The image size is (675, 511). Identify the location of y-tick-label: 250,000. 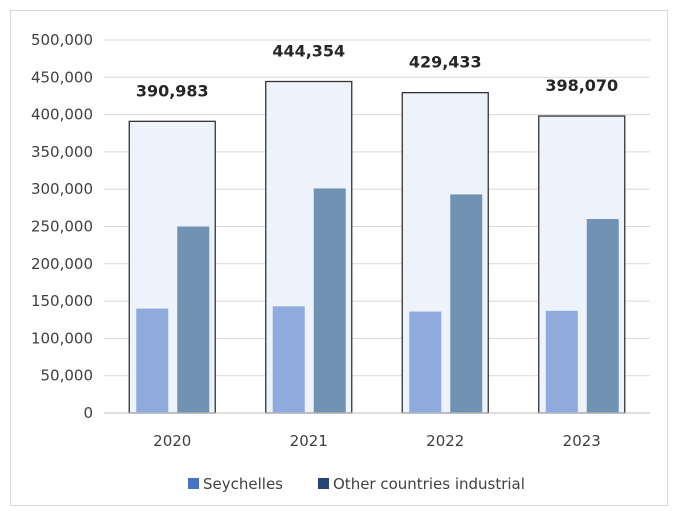
(62, 227).